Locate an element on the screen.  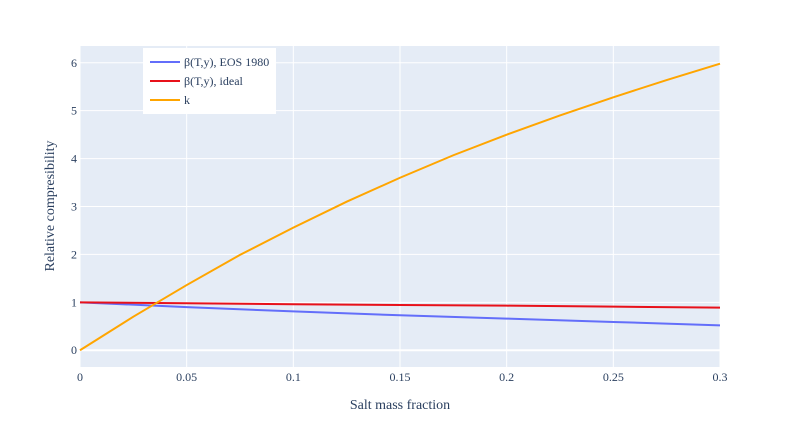
y-tick-label: 0 is located at coordinates (74, 350).